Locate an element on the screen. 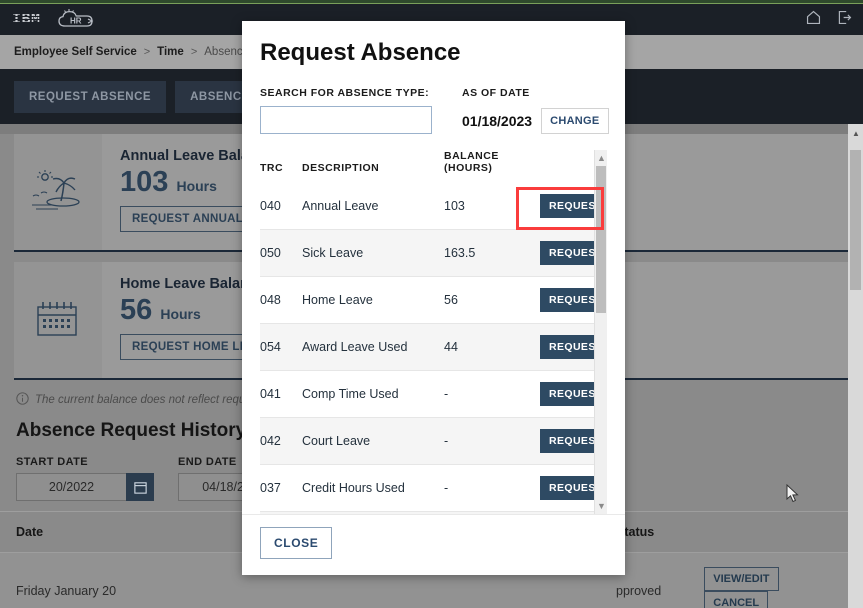  info-icon is located at coordinates (22, 400).